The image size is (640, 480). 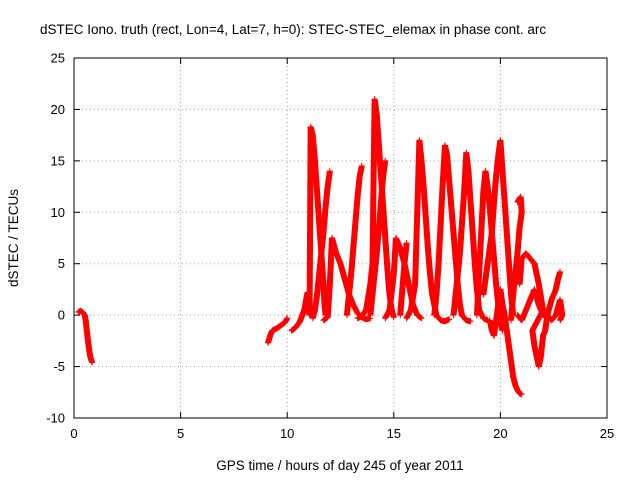 I want to click on x-tick-label: 10, so click(x=287, y=433).